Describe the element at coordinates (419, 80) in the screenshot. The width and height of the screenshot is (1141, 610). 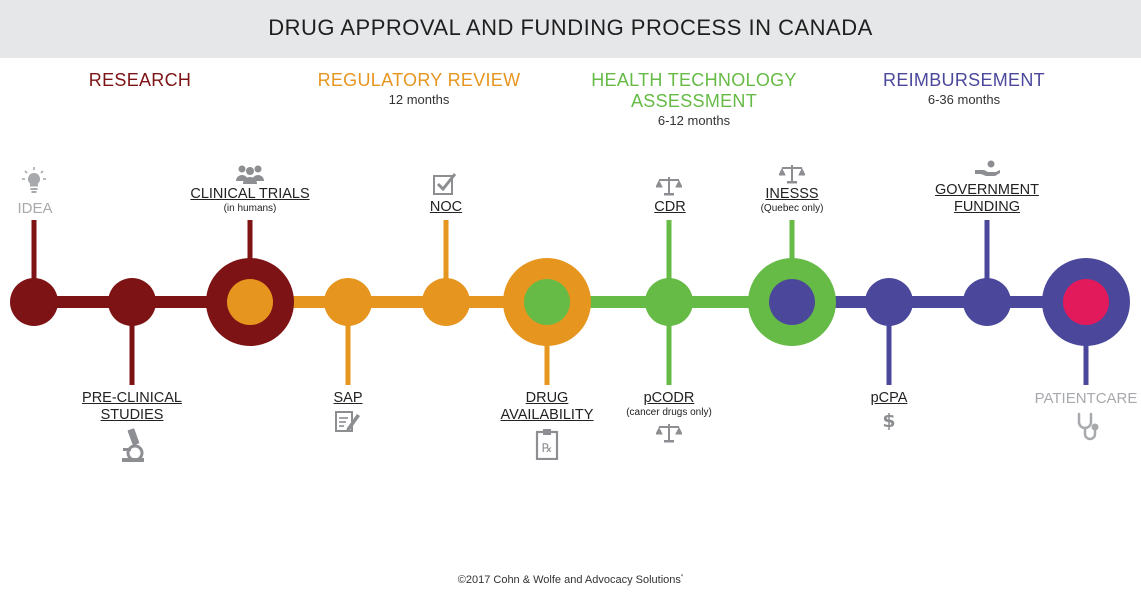
I see `phase-regulatory-name: REGULATORY REVIEW` at that location.